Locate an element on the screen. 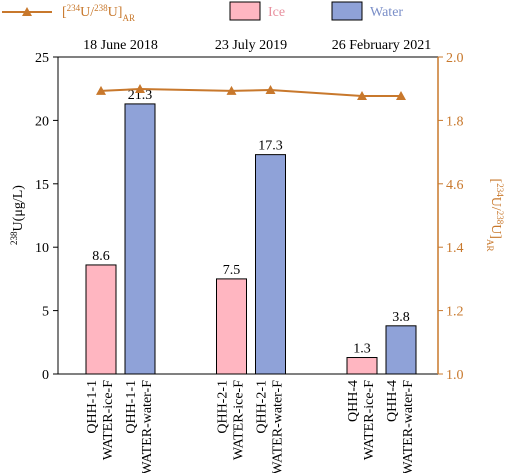 This screenshot has height=473, width=505. y-tick-label: 25 is located at coordinates (42, 58).